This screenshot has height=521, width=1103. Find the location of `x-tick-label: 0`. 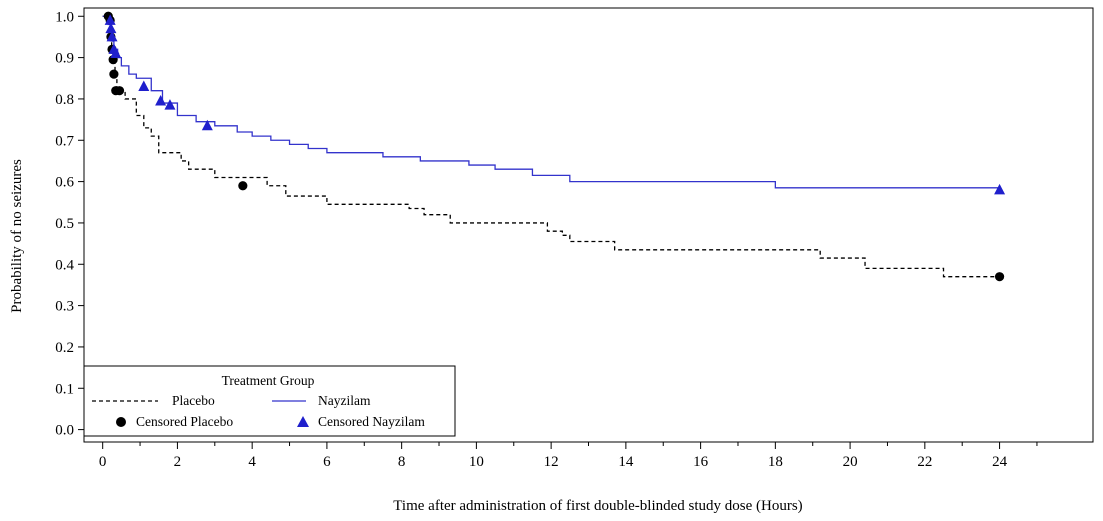

x-tick-label: 0 is located at coordinates (103, 462).